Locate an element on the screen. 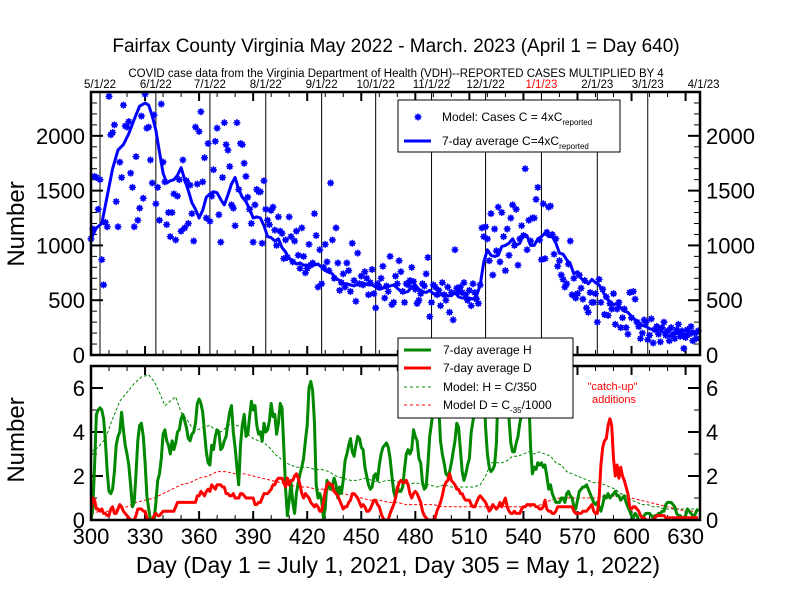  upper-legend-box is located at coordinates (509, 126).